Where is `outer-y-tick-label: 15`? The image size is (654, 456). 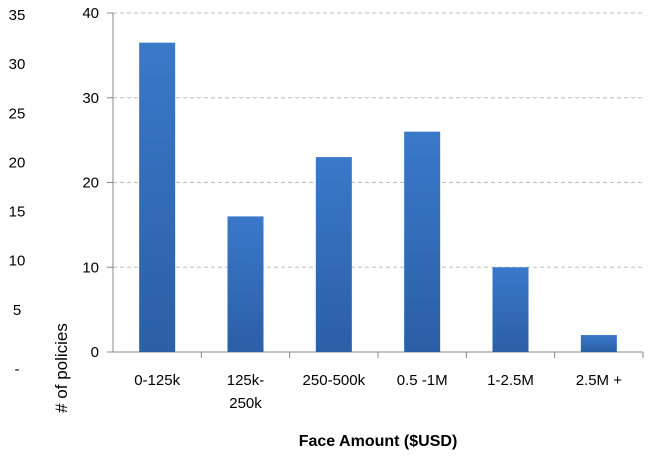
outer-y-tick-label: 15 is located at coordinates (17, 212).